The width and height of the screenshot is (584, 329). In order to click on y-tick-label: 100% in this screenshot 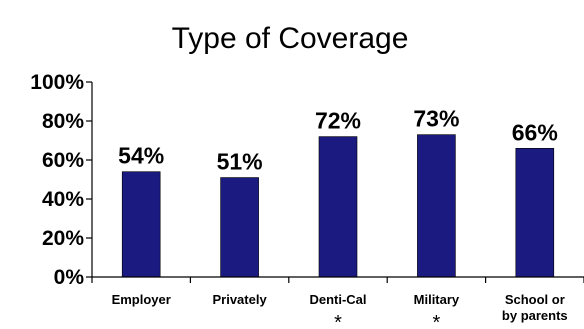, I will do `click(57, 82)`.